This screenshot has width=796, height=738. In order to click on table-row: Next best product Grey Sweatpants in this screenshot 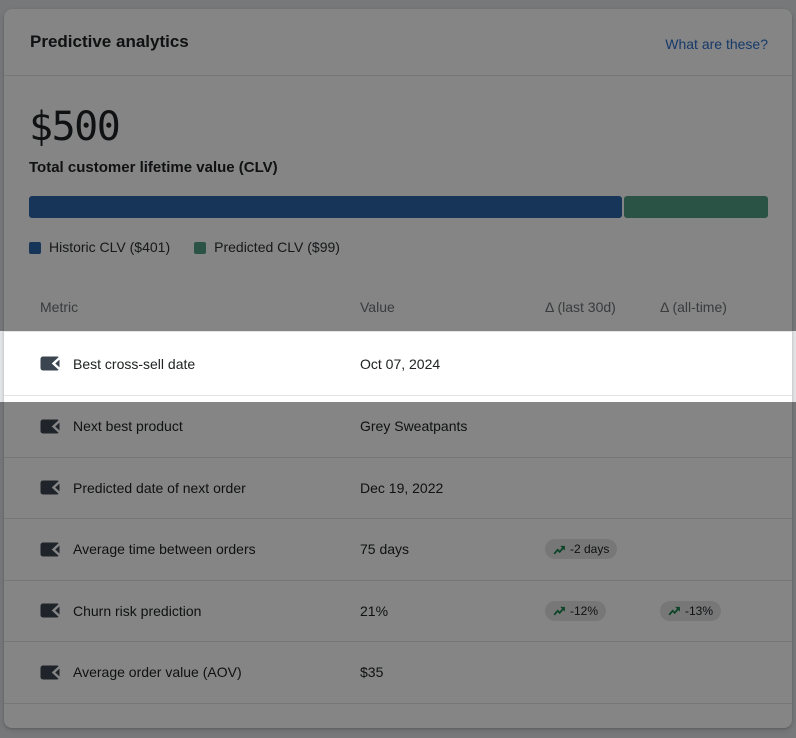, I will do `click(398, 427)`.